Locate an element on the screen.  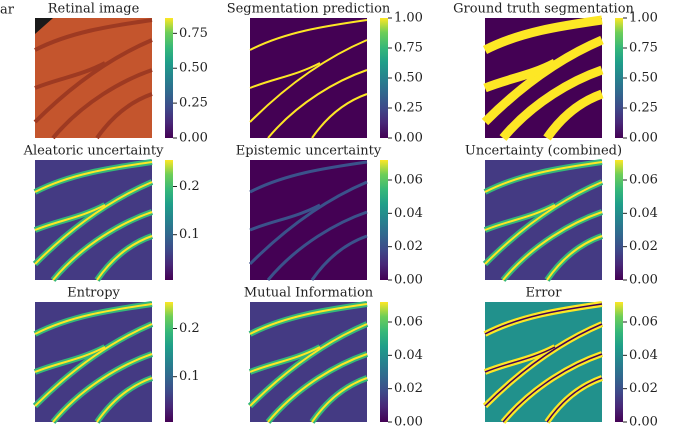
panel-title: Aleatoric uncertainty is located at coordinates (93, 151).